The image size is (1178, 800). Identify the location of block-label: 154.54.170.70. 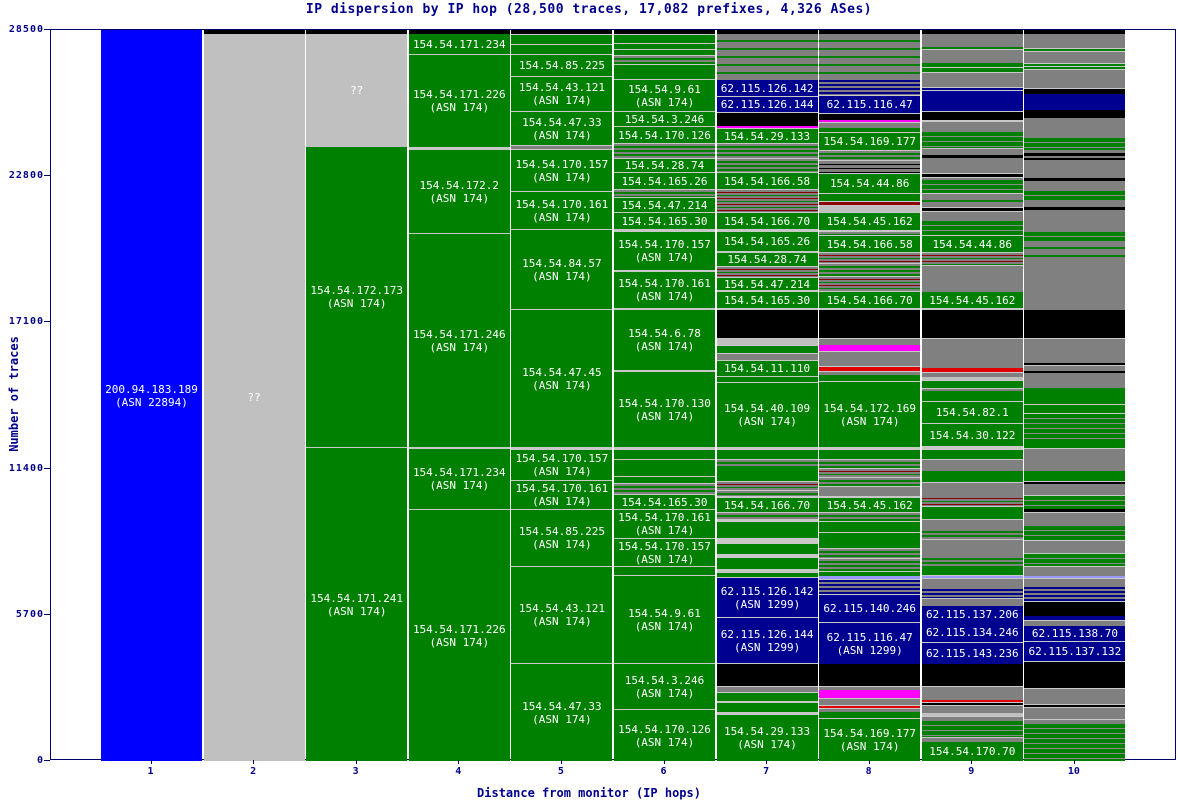
(972, 751).